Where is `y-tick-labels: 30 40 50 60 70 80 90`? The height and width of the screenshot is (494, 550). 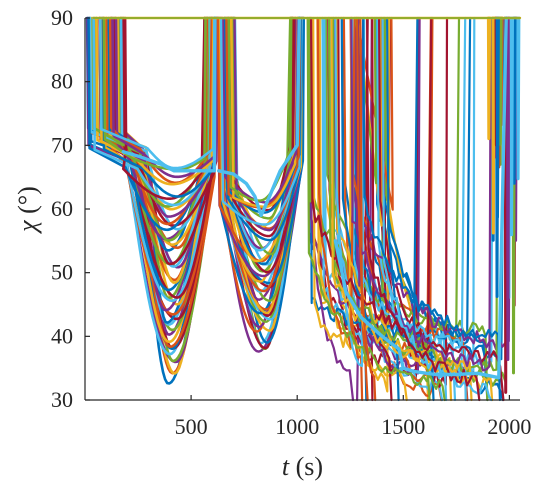 y-tick-labels: 30 40 50 60 70 80 90 is located at coordinates (62, 208).